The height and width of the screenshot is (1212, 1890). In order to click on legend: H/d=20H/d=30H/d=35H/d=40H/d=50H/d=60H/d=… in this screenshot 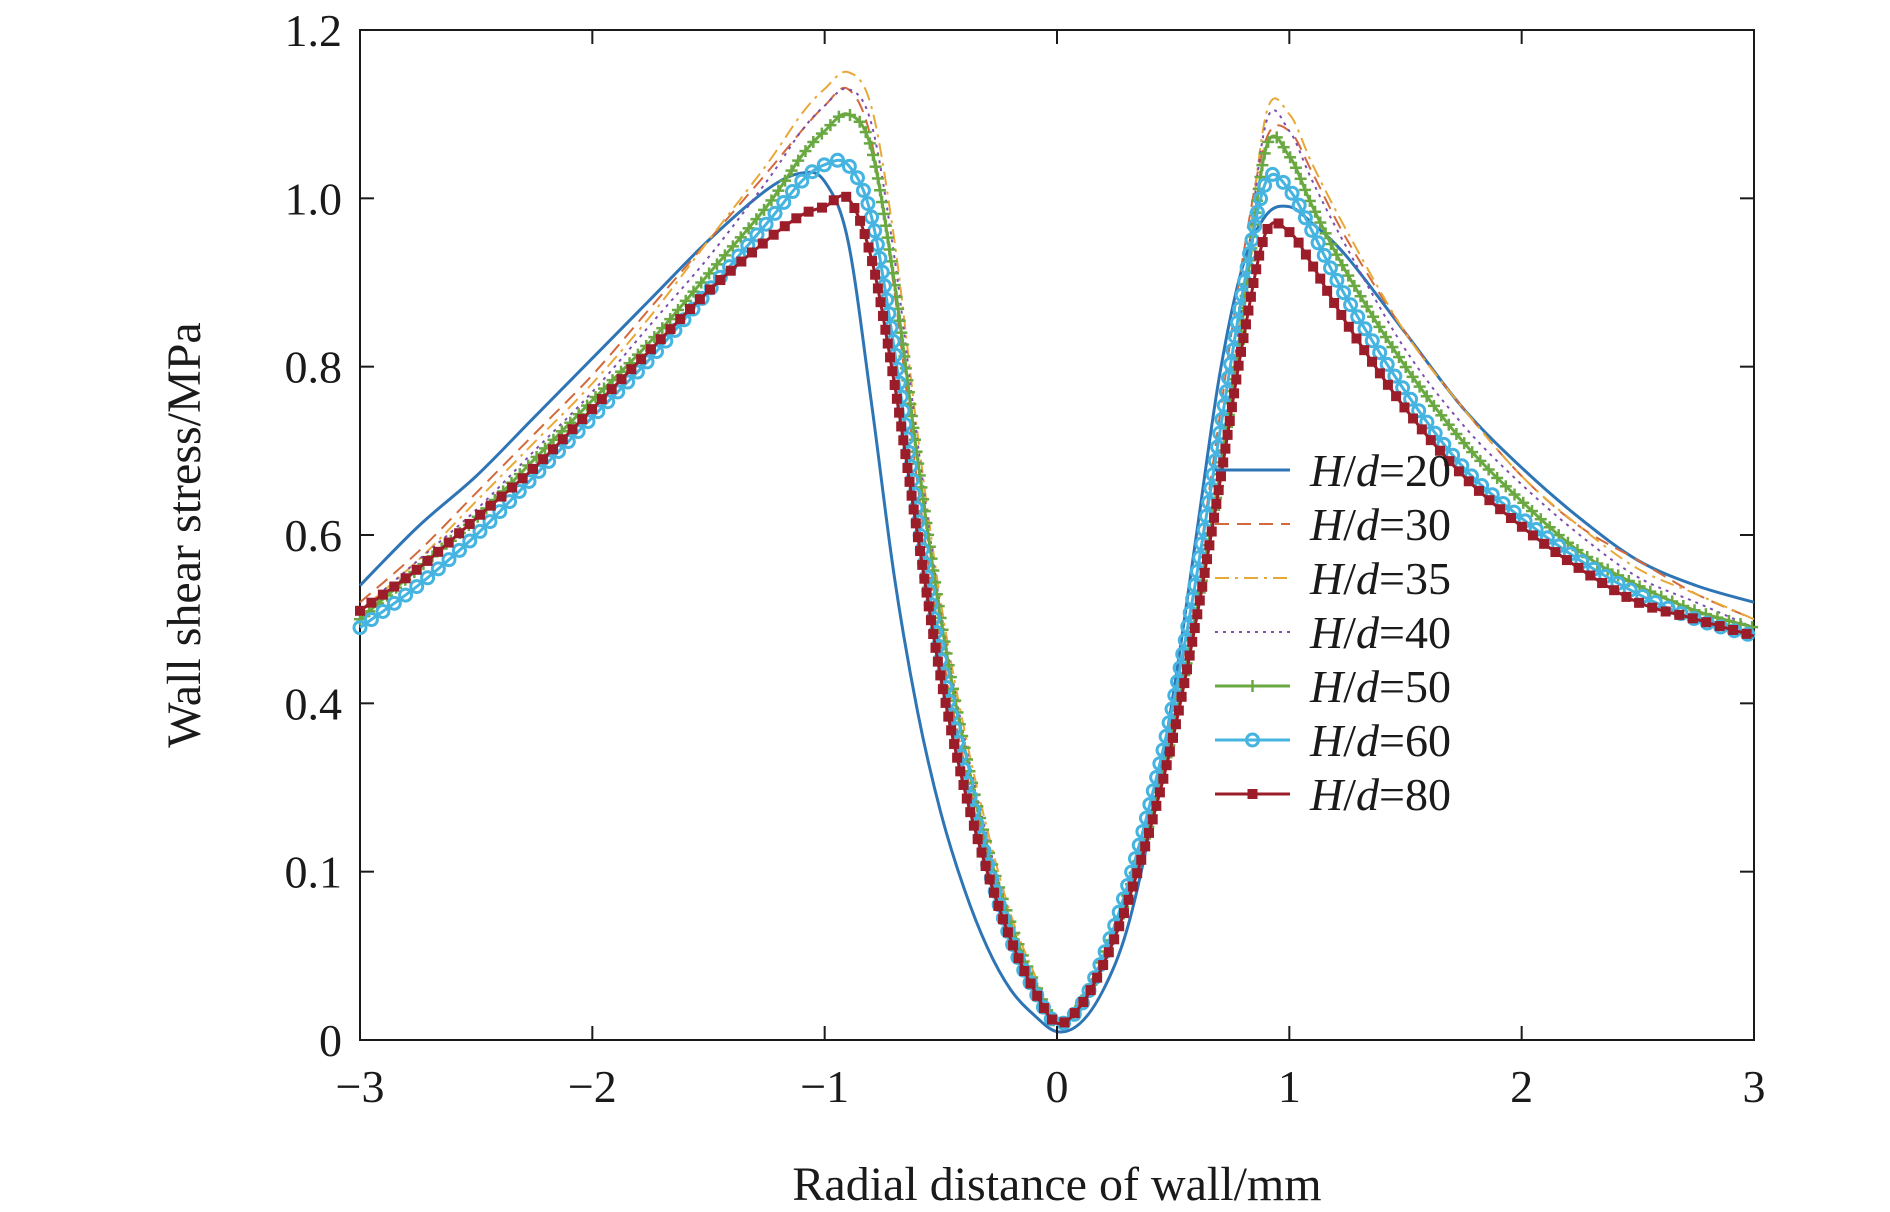, I will do `click(1333, 632)`.